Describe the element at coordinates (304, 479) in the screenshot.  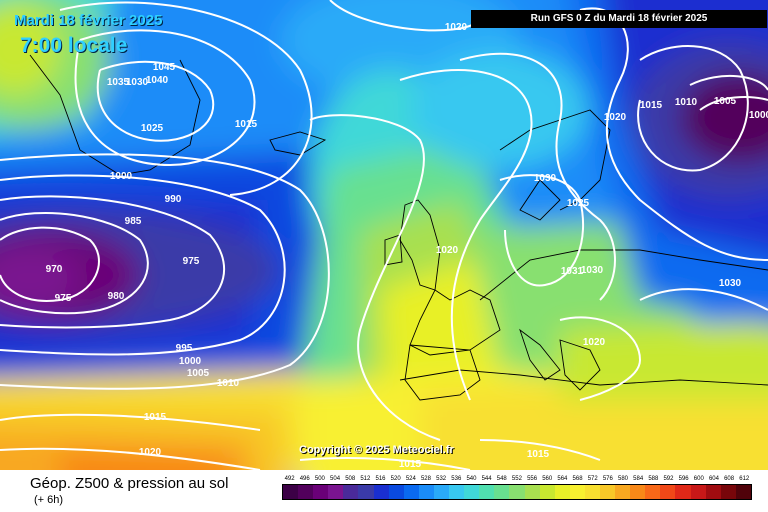
I see `legend-tick: 496` at that location.